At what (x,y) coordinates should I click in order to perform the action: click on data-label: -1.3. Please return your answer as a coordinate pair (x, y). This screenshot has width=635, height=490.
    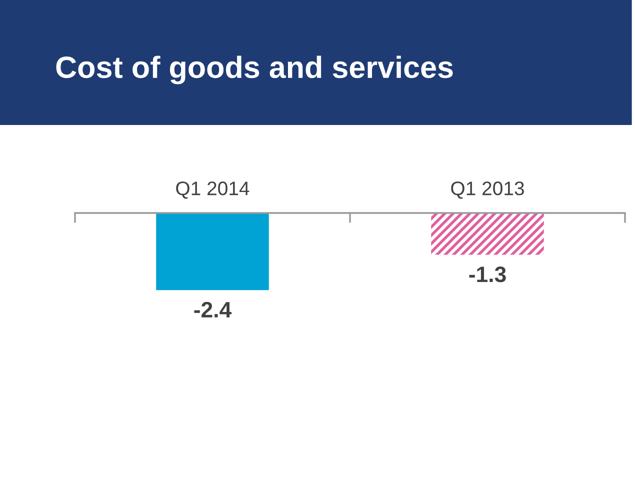
    Looking at the image, I should click on (487, 274).